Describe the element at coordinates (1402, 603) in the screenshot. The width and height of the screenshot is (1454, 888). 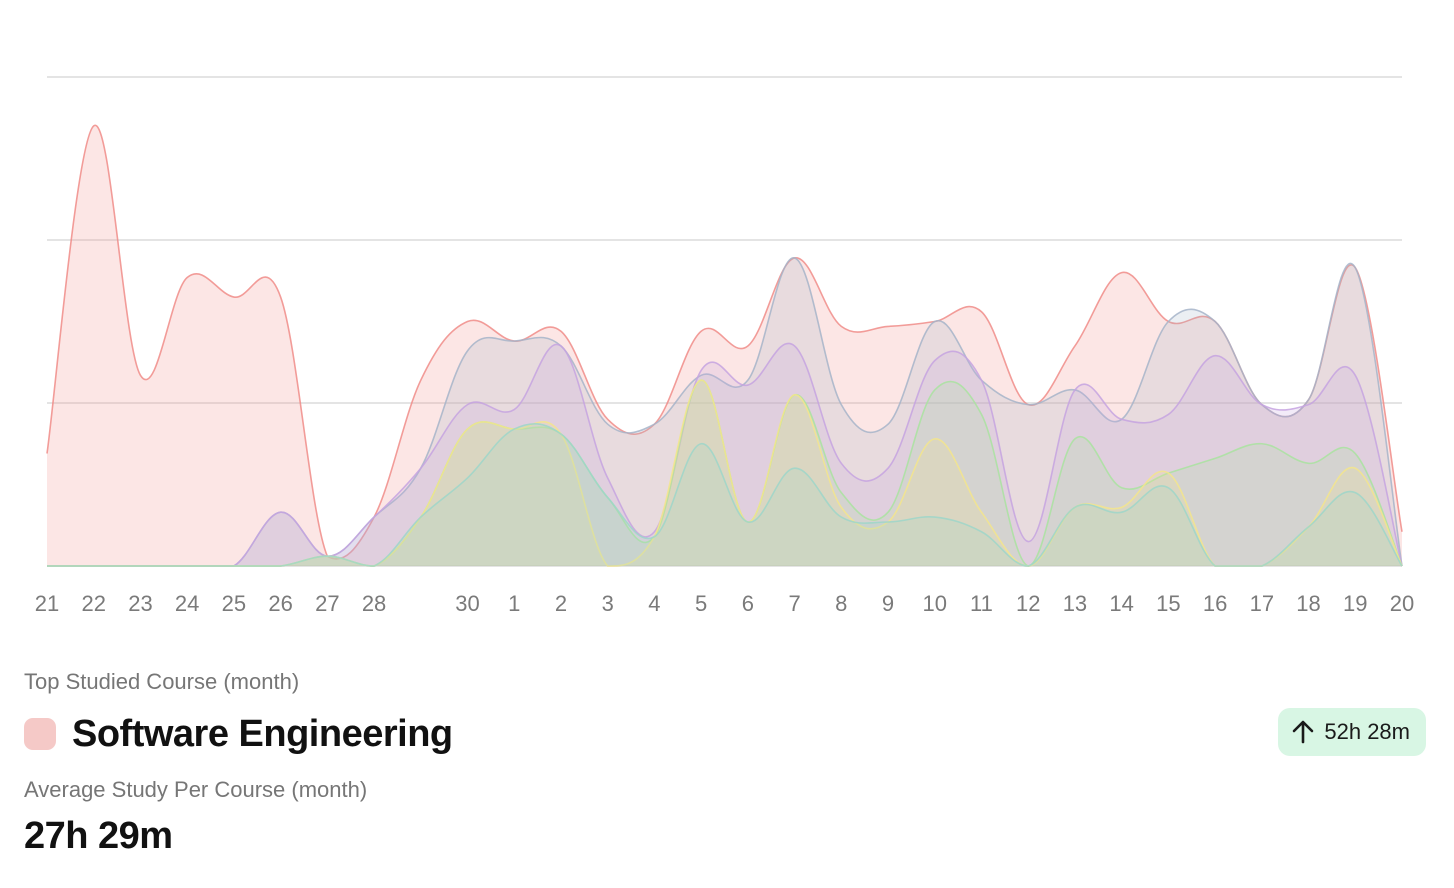
I see `x-tick-label: 20` at that location.